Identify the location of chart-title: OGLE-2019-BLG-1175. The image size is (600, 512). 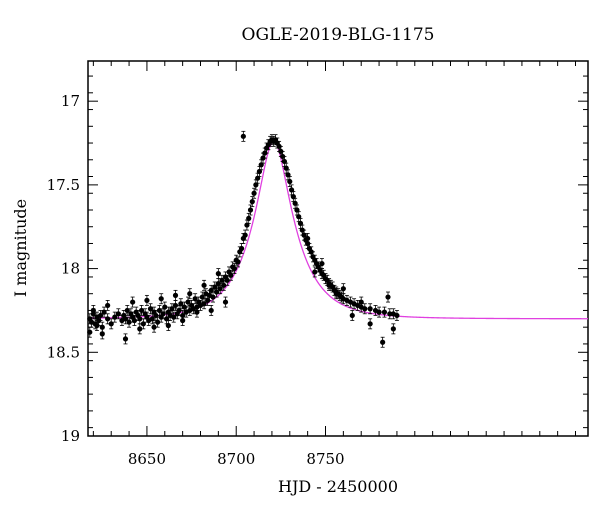
(338, 35).